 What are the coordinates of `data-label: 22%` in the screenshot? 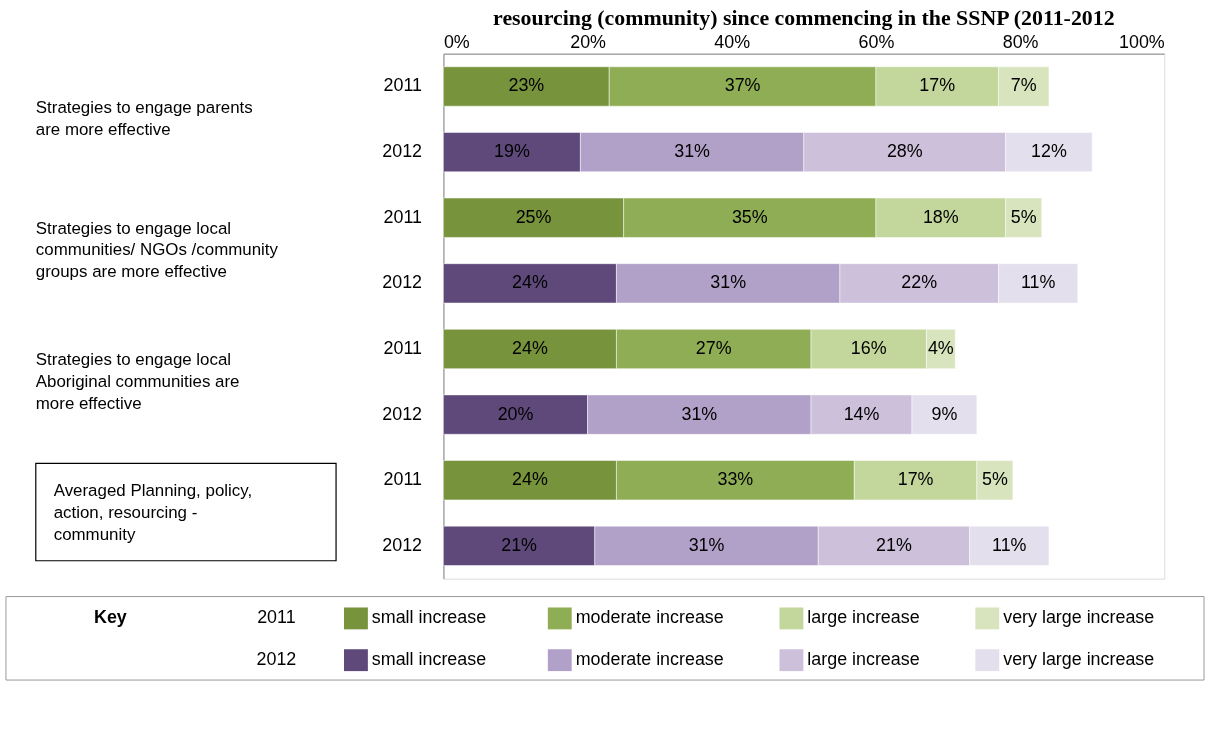 It's located at (919, 282).